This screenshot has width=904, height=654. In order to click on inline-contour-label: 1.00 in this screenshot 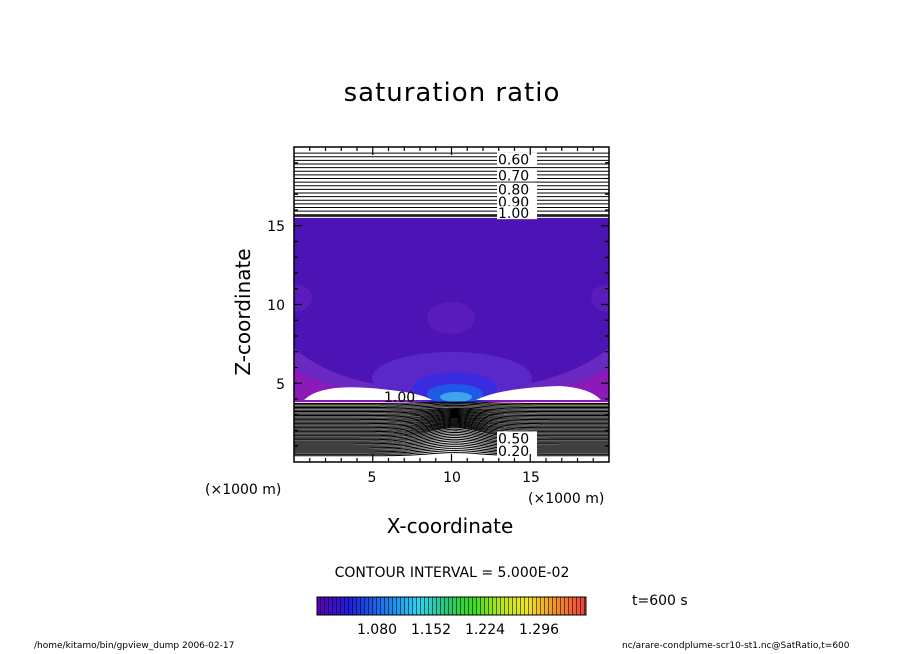, I will do `click(399, 398)`.